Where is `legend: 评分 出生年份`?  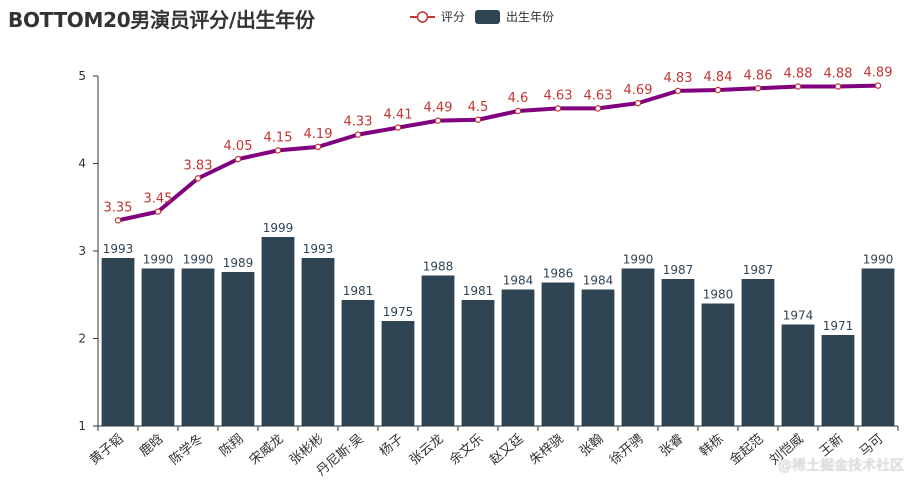 legend: 评分 出生年份 is located at coordinates (482, 16).